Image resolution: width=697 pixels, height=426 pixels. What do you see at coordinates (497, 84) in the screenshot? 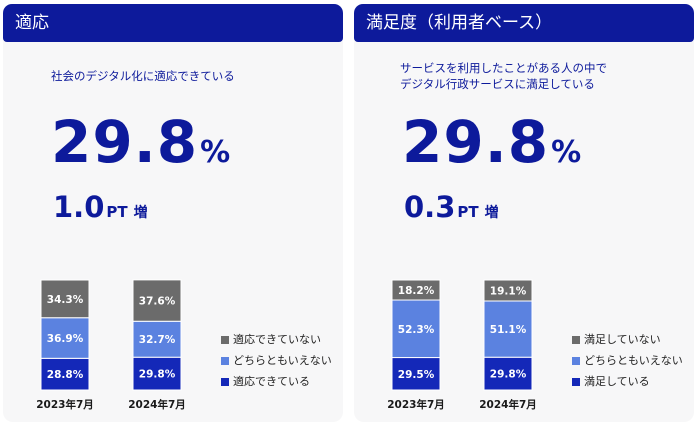
I see `description-line: デジタル行政サービスに満足している` at bounding box center [497, 84].